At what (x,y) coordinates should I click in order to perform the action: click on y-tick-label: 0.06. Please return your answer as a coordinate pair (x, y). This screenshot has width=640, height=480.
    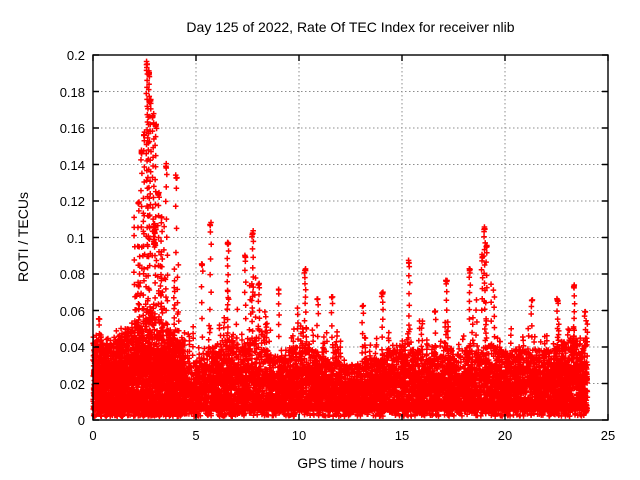
    Looking at the image, I should click on (72, 311).